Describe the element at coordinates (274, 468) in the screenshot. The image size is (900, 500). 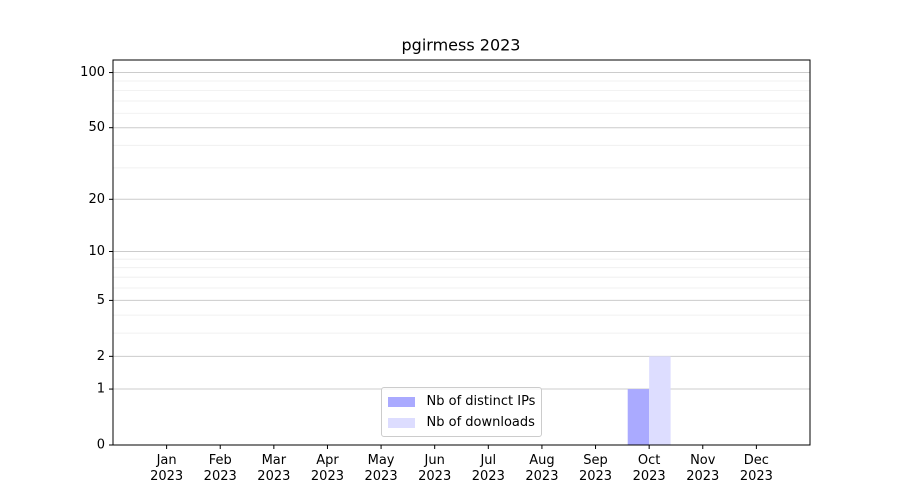
I see `x-tick-label: Mar 2023` at that location.